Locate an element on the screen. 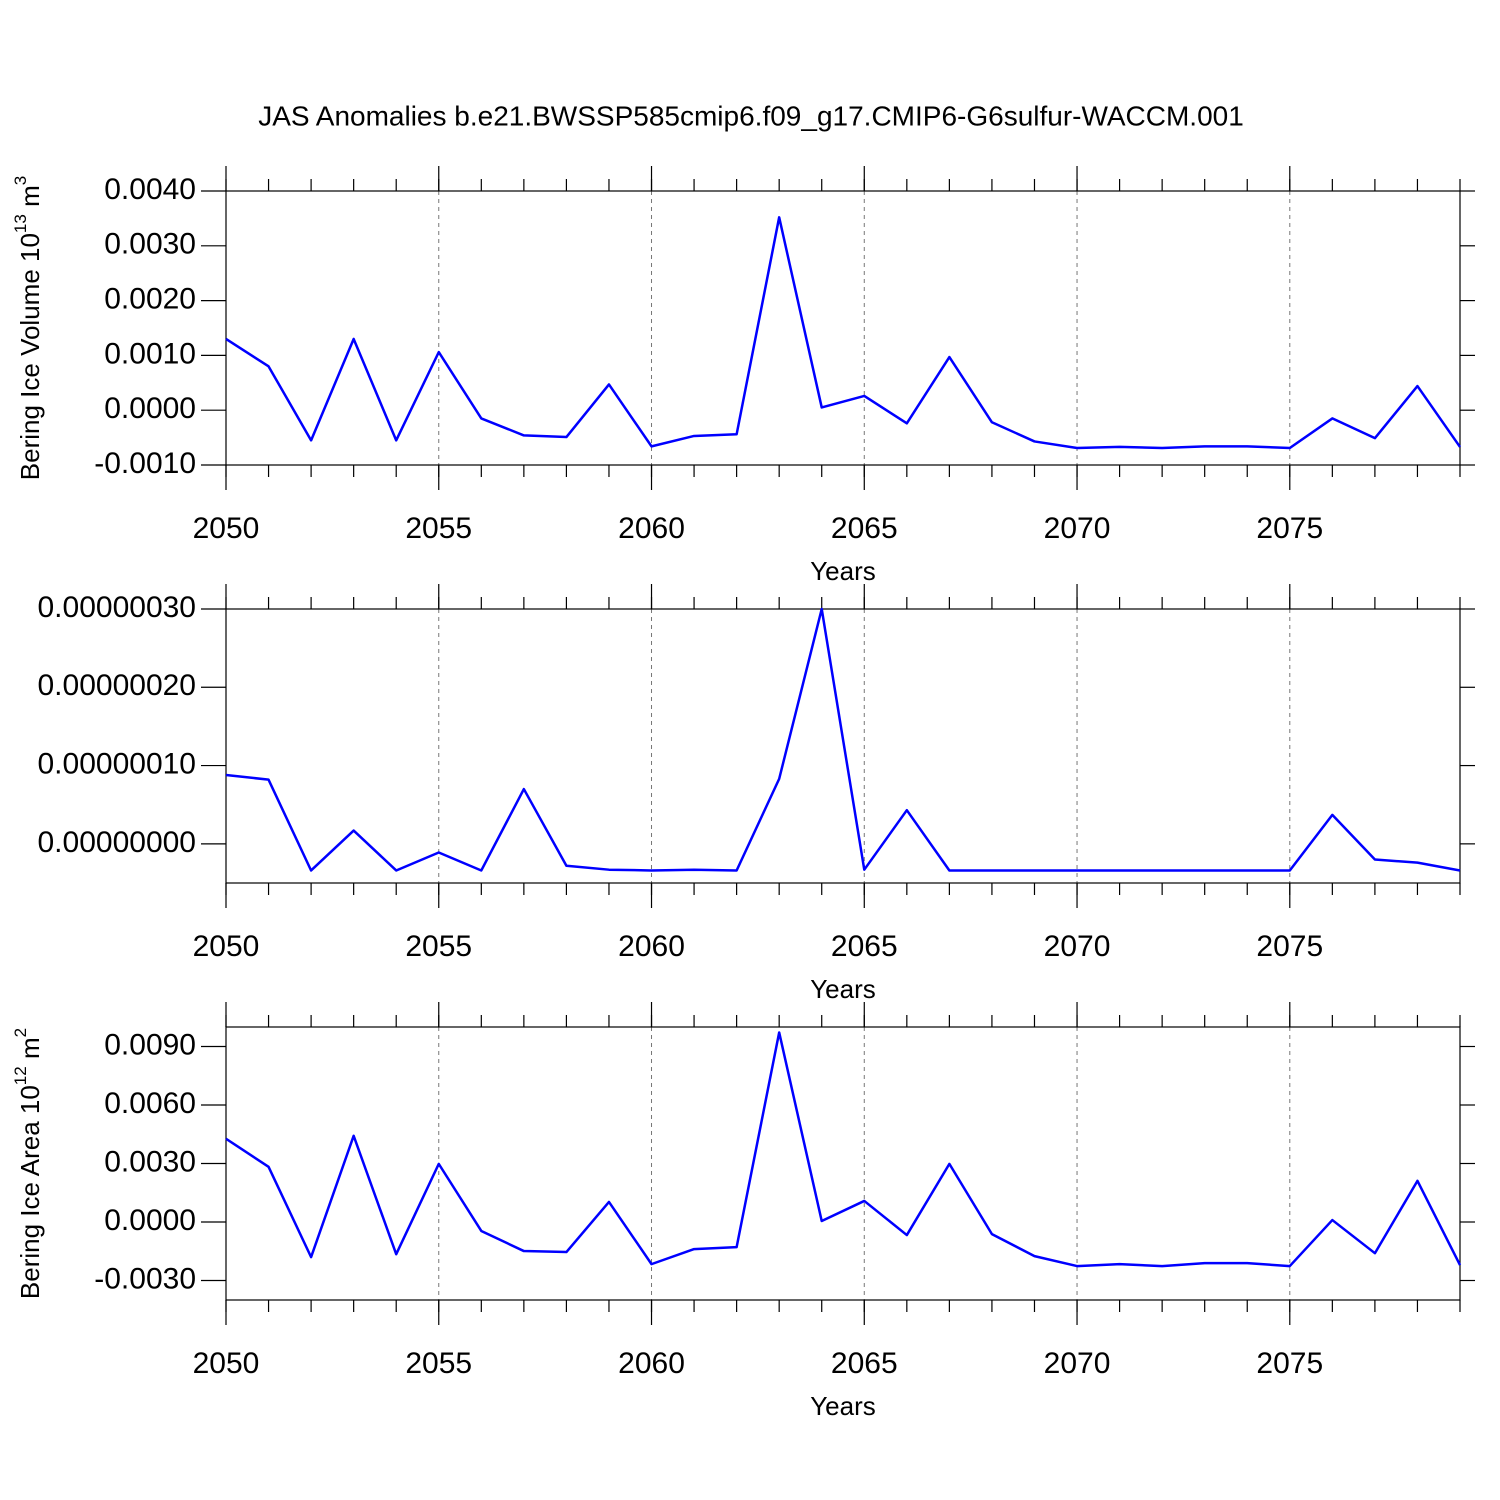 The image size is (1500, 1500). y-tick-label: 0.0060 is located at coordinates (150, 1103).